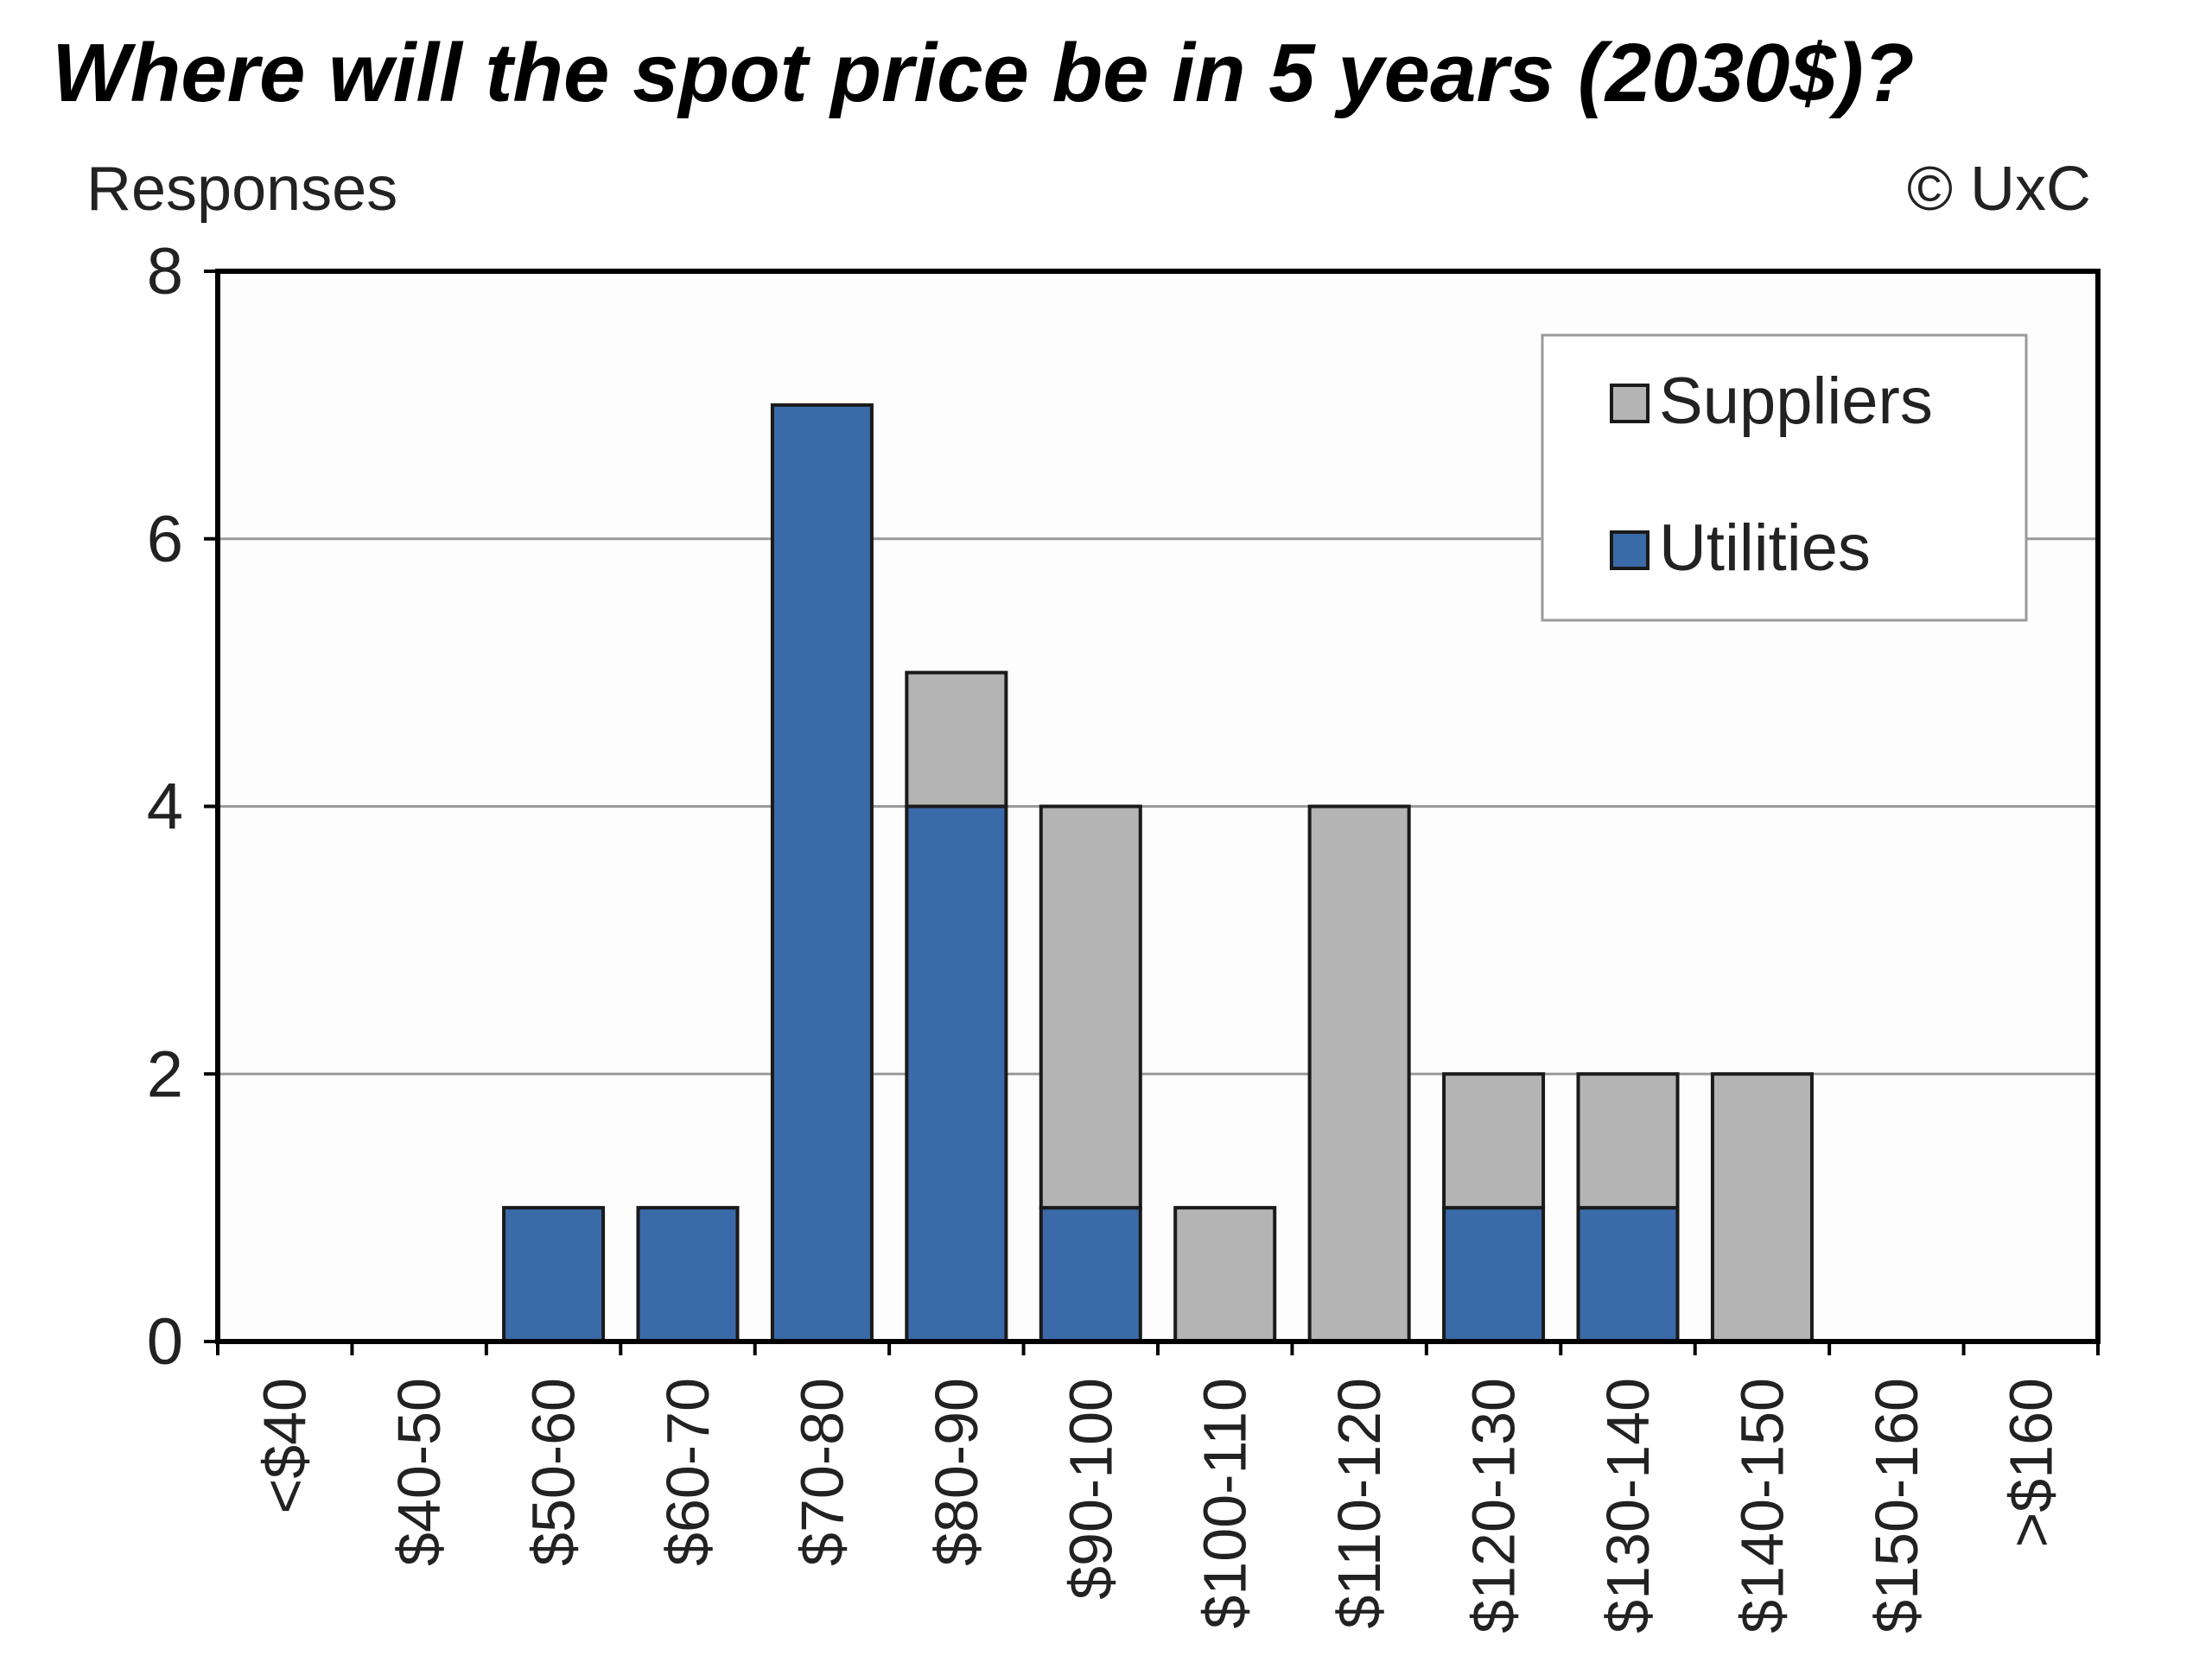  What do you see at coordinates (241, 189) in the screenshot?
I see `y-axis-label: Responses` at bounding box center [241, 189].